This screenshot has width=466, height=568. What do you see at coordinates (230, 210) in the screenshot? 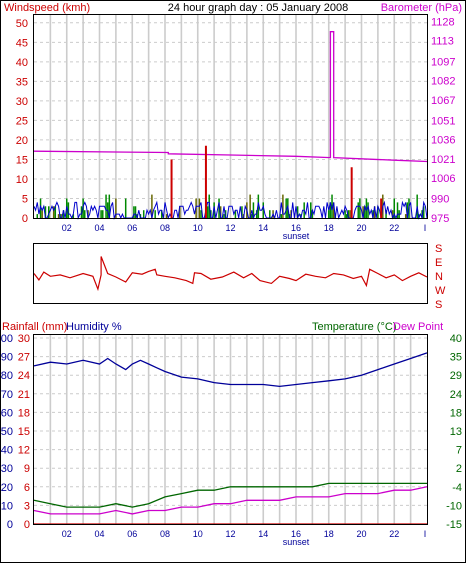
I see `wind-average-line` at bounding box center [230, 210].